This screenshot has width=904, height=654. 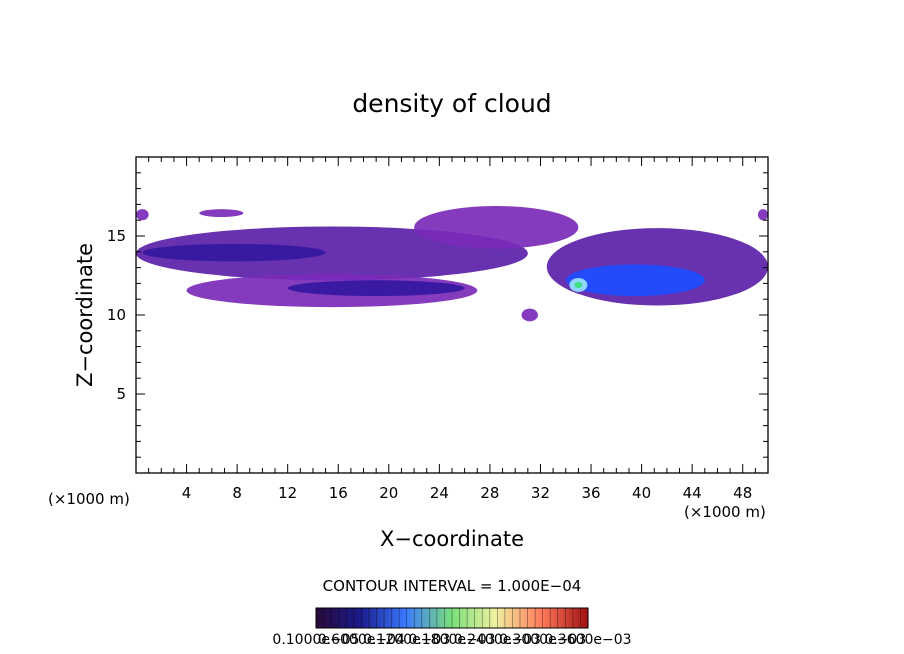 What do you see at coordinates (116, 236) in the screenshot?
I see `y-tick-label: 15` at bounding box center [116, 236].